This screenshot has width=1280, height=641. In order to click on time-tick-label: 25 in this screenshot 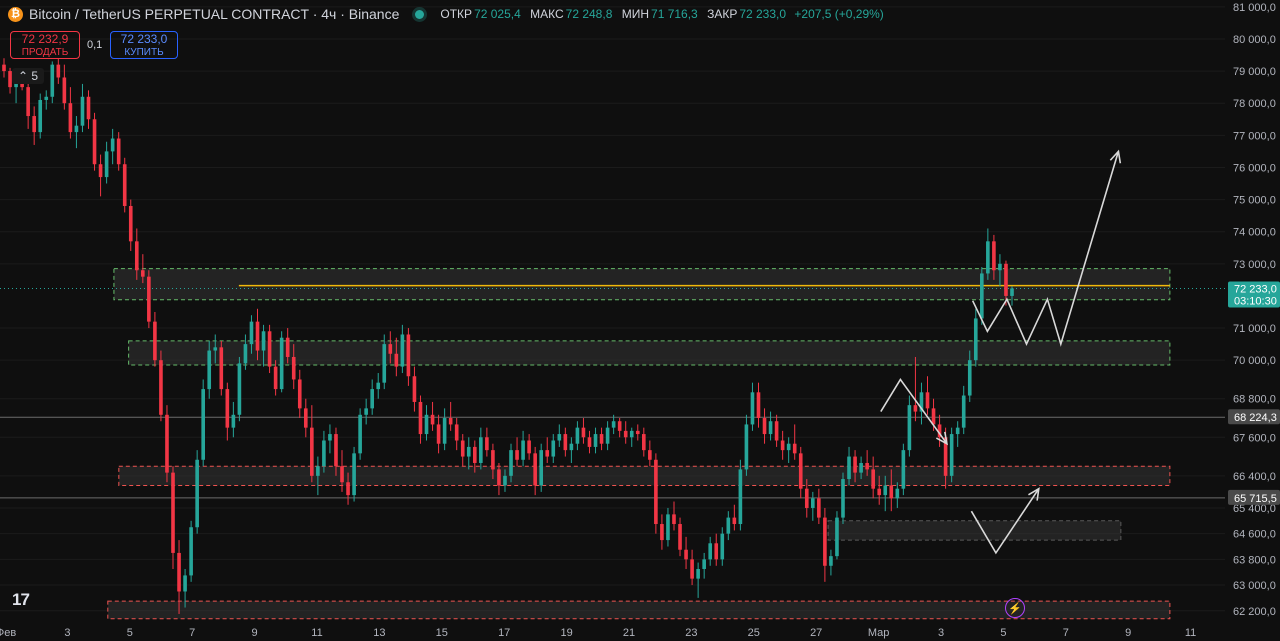, I will do `click(754, 633)`.